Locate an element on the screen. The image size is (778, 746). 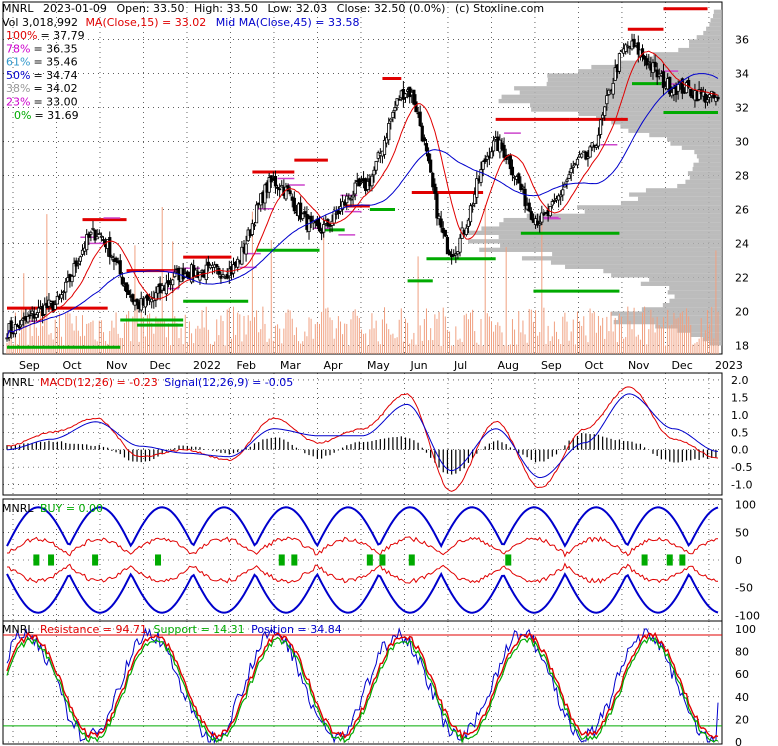
price-tick-label: 22 is located at coordinates (742, 277).